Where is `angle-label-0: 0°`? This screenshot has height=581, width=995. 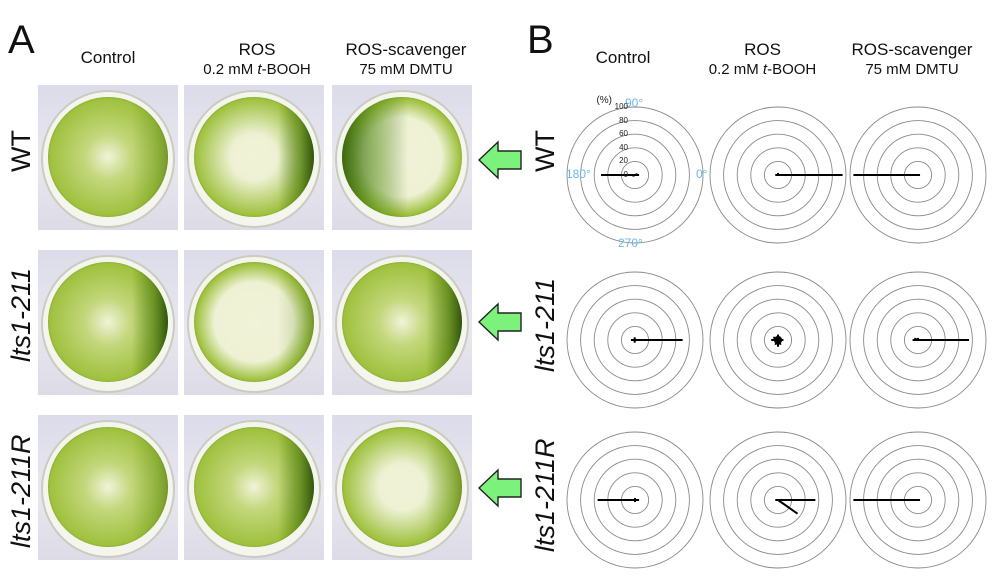
angle-label-0: 0° is located at coordinates (702, 174).